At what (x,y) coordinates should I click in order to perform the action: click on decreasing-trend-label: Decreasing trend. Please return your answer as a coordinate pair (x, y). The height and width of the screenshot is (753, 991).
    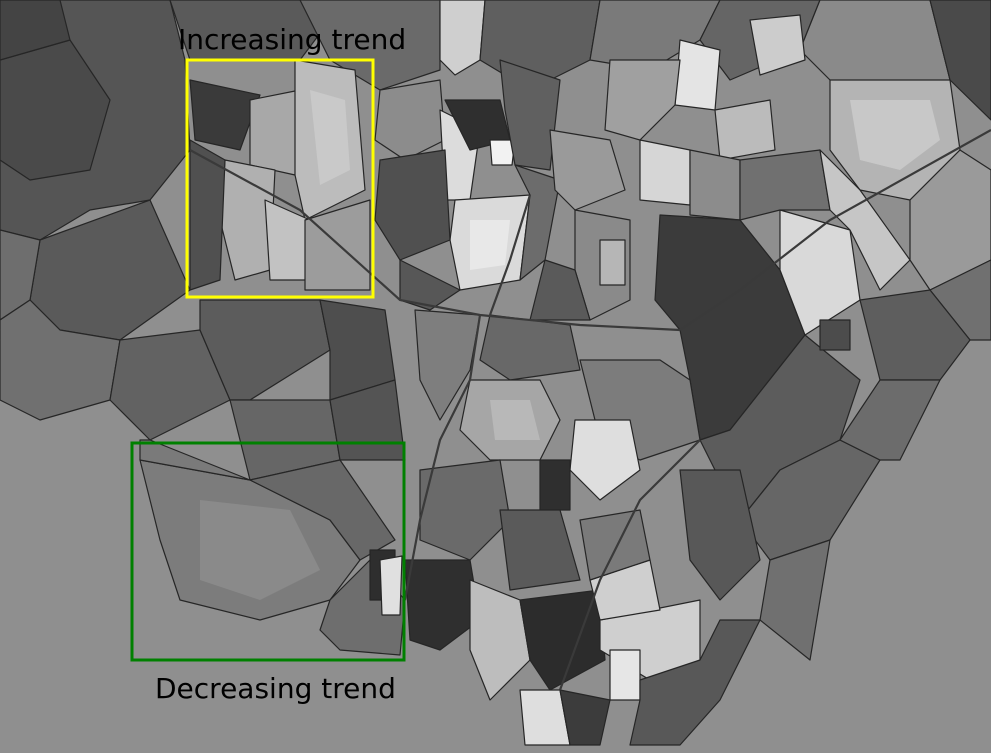
    Looking at the image, I should click on (275, 688).